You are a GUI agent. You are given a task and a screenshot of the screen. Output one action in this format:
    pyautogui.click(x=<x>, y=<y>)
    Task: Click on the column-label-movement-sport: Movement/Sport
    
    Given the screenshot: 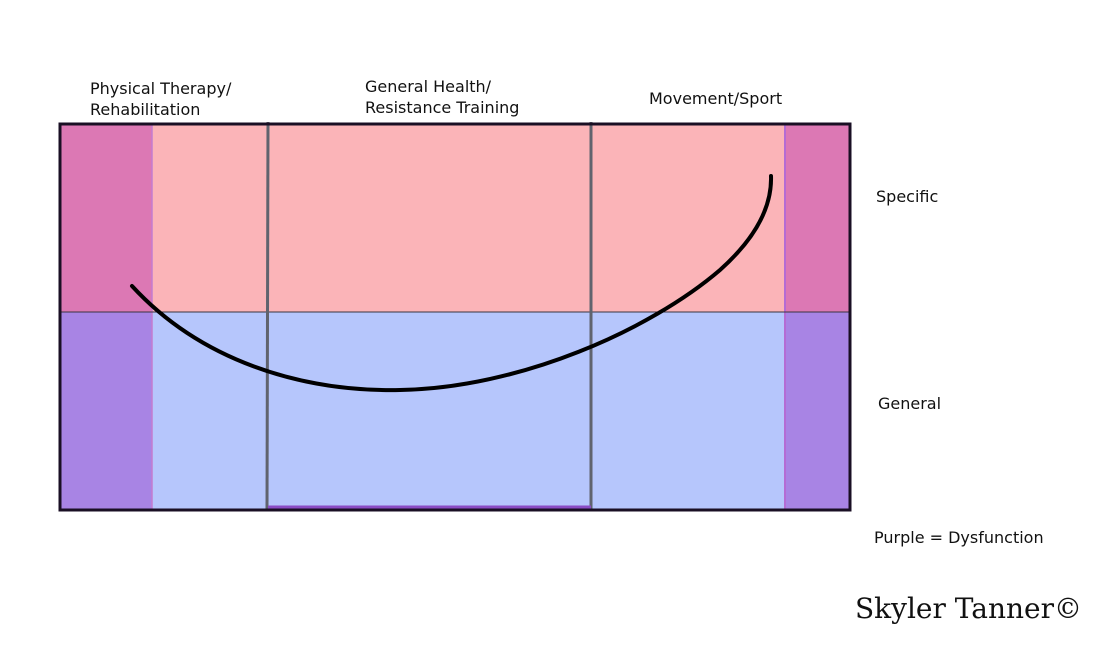 What is the action you would take?
    pyautogui.click(x=715, y=98)
    